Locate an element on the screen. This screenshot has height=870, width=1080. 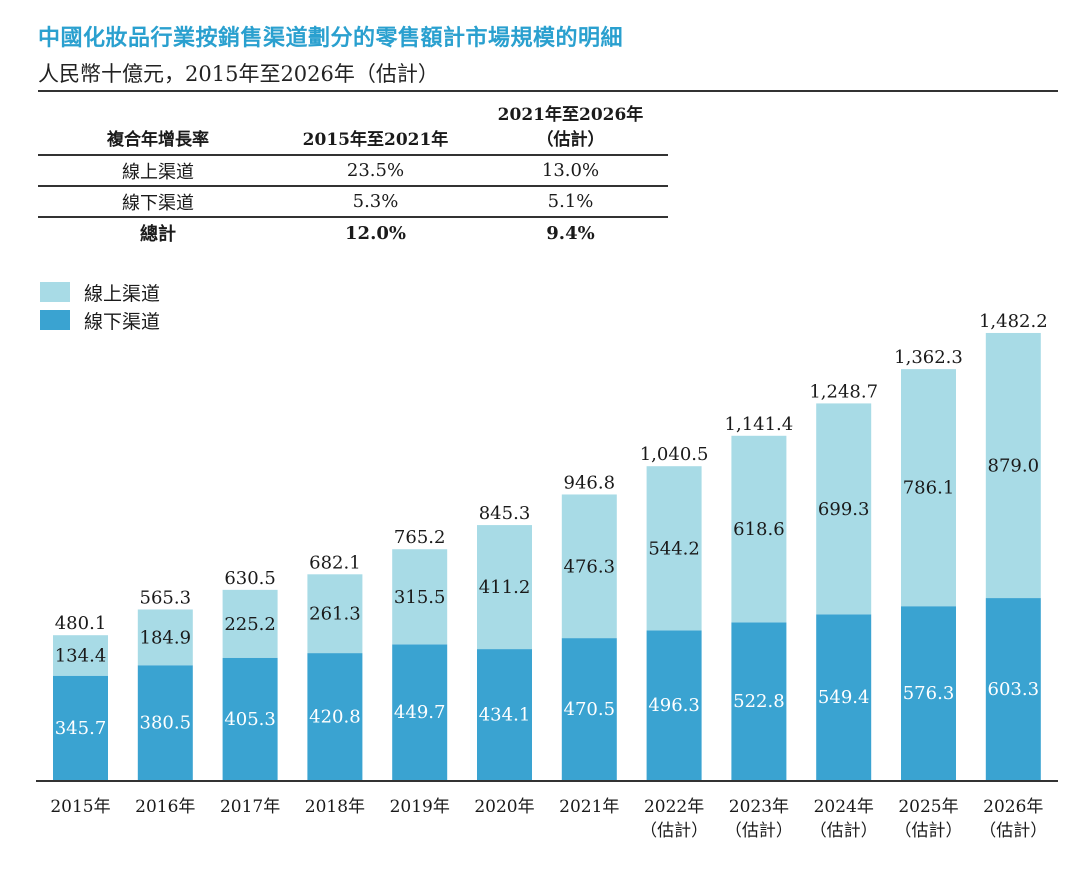
label-offline-7: 496.3 is located at coordinates (674, 705).